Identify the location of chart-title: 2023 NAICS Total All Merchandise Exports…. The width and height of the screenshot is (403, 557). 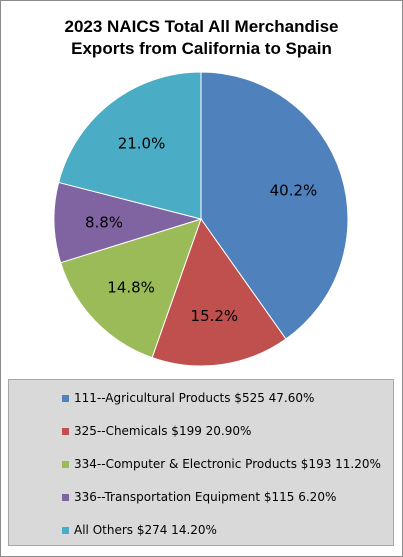
(201, 38).